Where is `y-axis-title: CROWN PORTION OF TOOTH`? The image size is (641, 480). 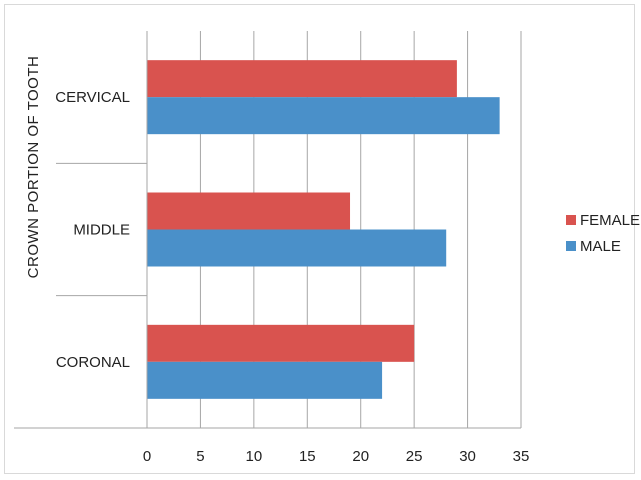 y-axis-title: CROWN PORTION OF TOOTH is located at coordinates (33, 167).